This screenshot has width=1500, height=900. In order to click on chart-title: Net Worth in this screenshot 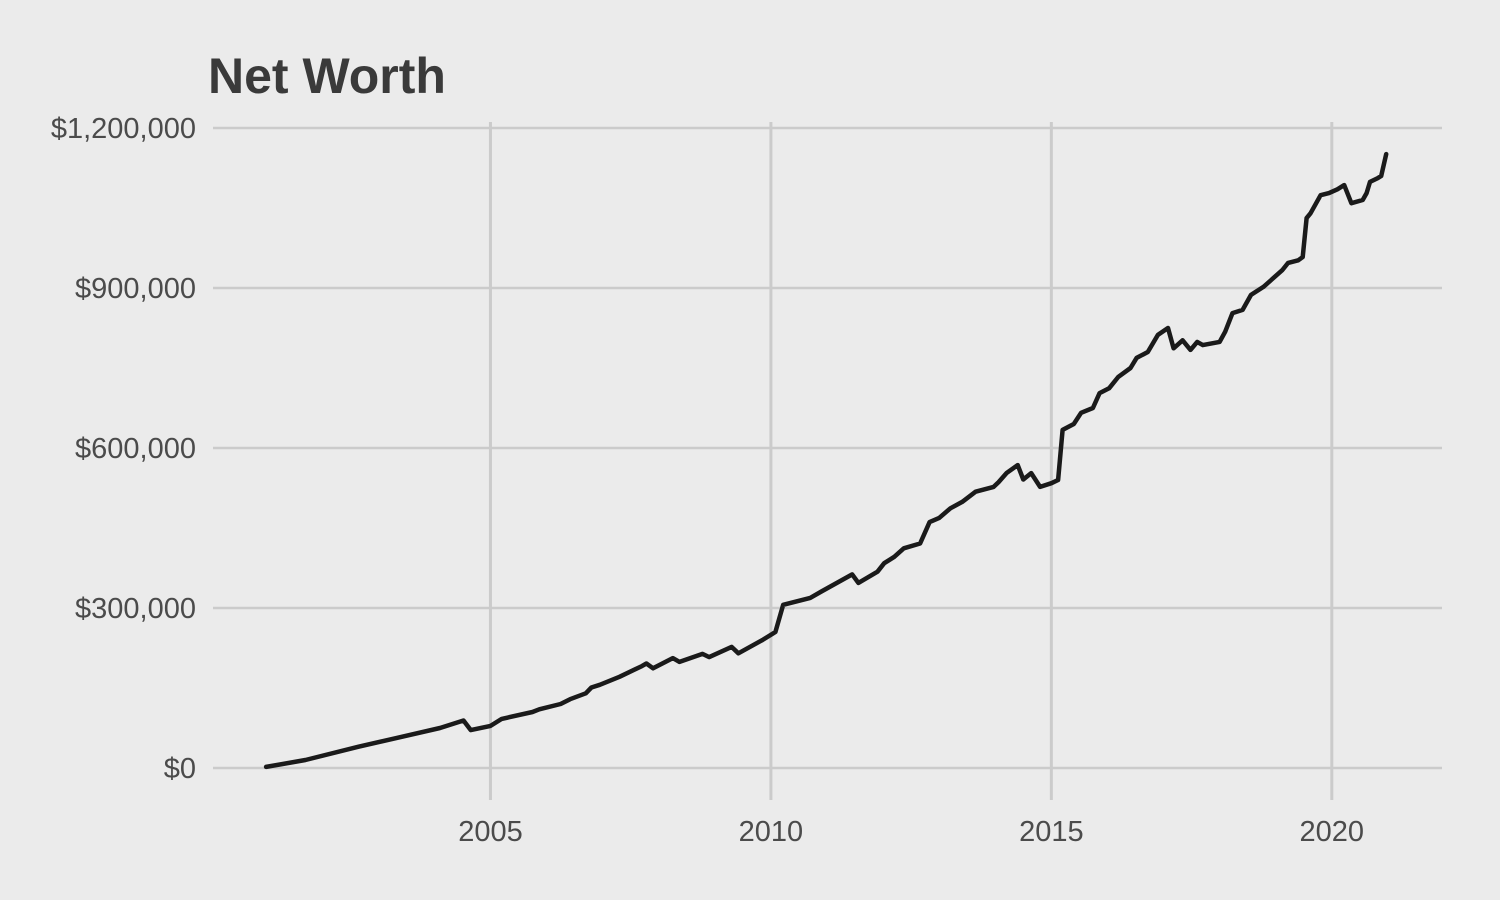, I will do `click(327, 76)`.